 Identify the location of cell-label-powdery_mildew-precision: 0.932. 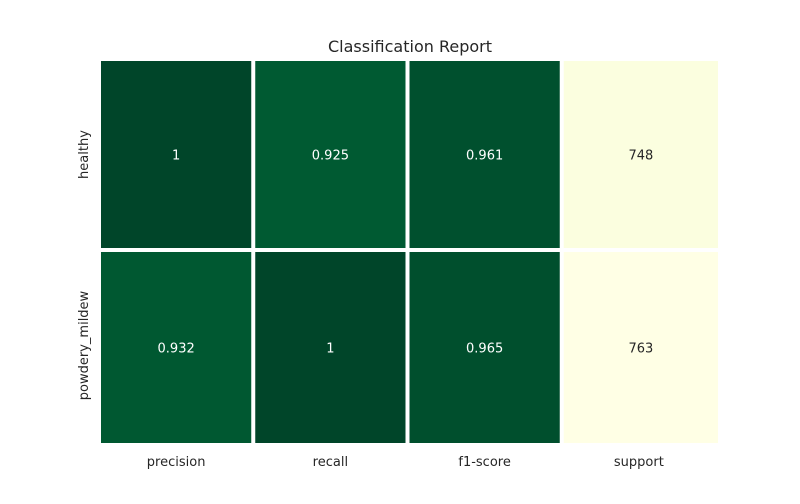
(176, 349).